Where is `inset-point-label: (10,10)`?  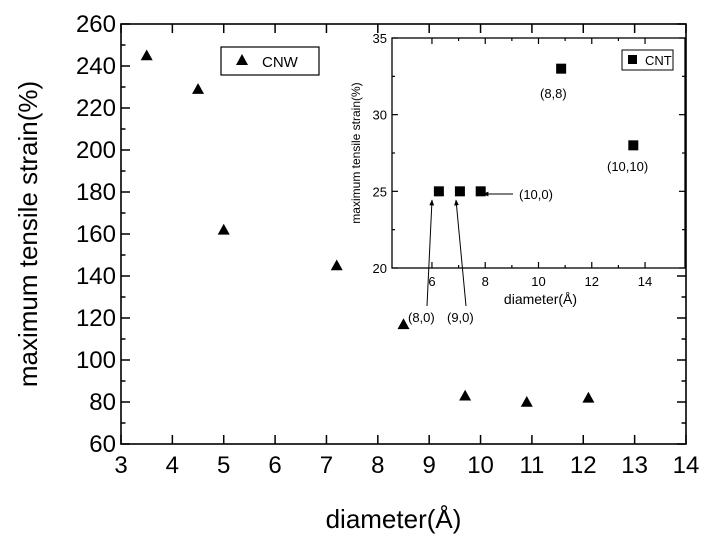
inset-point-label: (10,10) is located at coordinates (627, 166).